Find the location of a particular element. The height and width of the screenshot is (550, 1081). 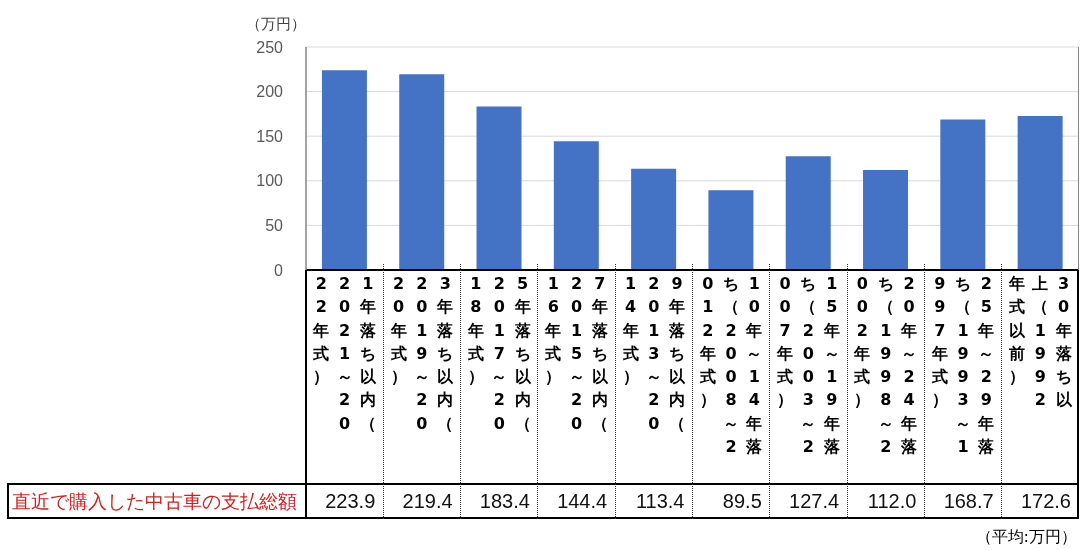

data-label: 172.6 is located at coordinates (1045, 501).